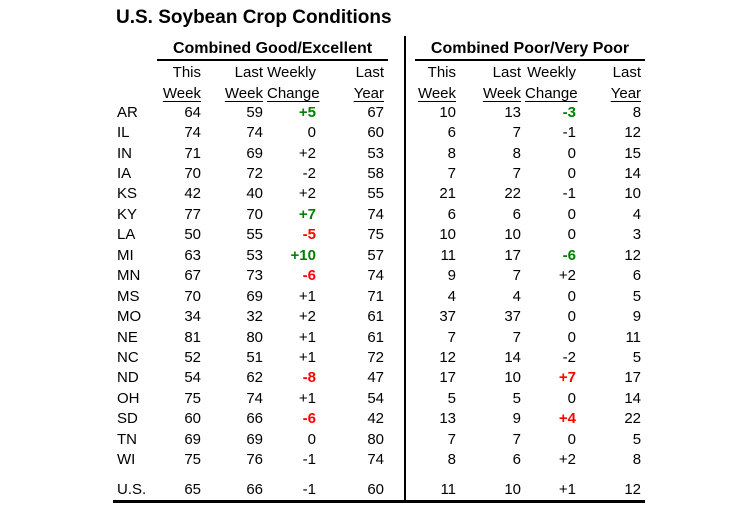 This screenshot has width=756, height=523. I want to click on good-last-week-value: 55, so click(254, 235).